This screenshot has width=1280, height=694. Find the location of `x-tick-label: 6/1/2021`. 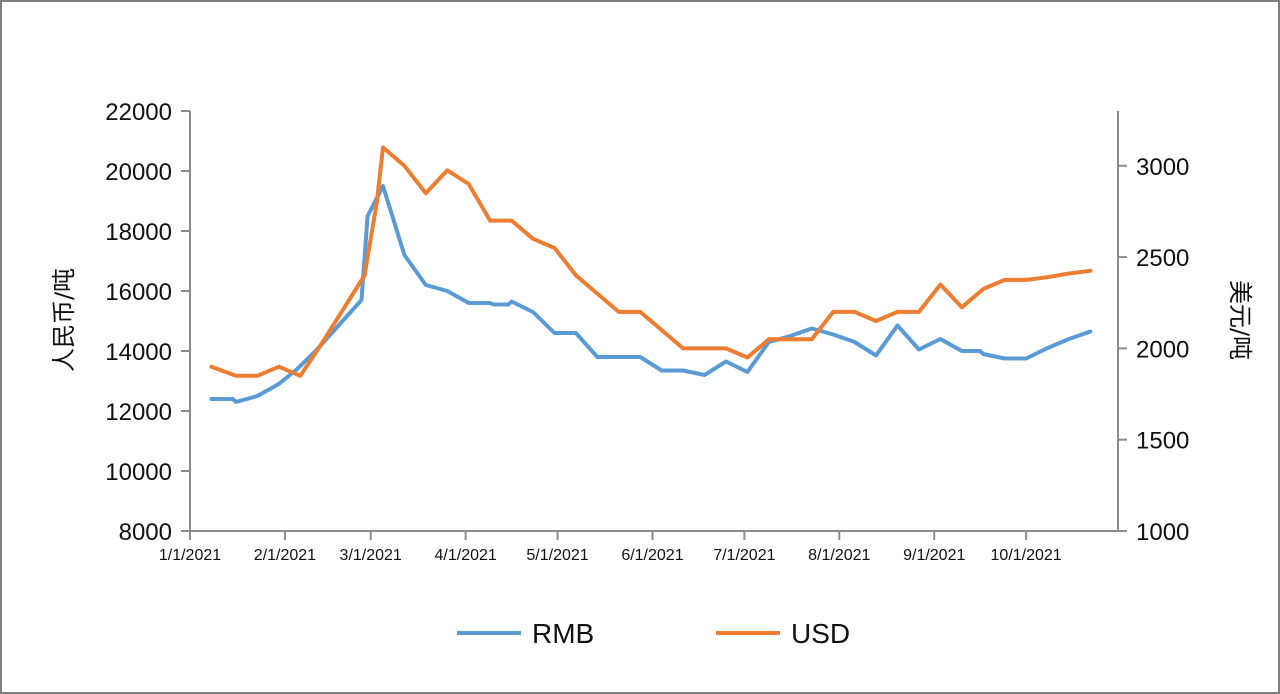

x-tick-label: 6/1/2021 is located at coordinates (652, 555).